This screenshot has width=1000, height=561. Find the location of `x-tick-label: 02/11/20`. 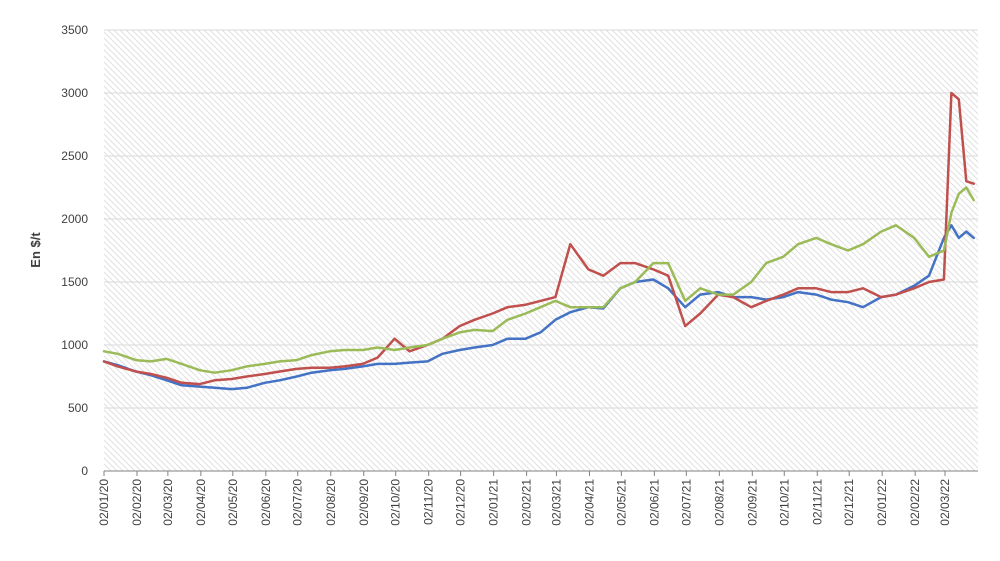

x-tick-label: 02/11/20 is located at coordinates (429, 502).